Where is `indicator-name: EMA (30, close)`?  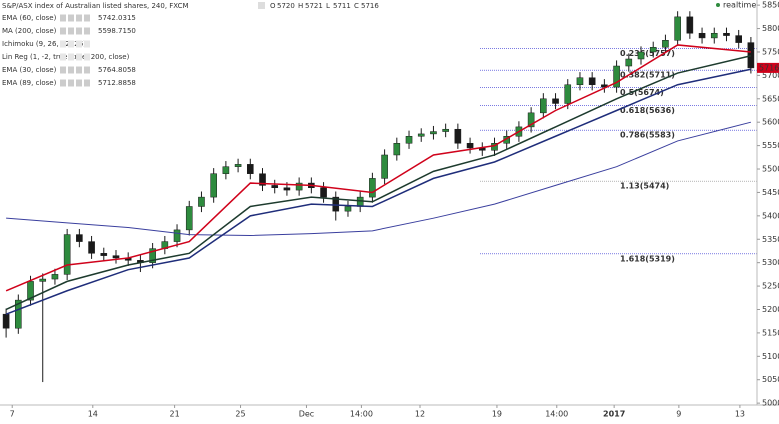
indicator-name: EMA (30, close) is located at coordinates (29, 70).